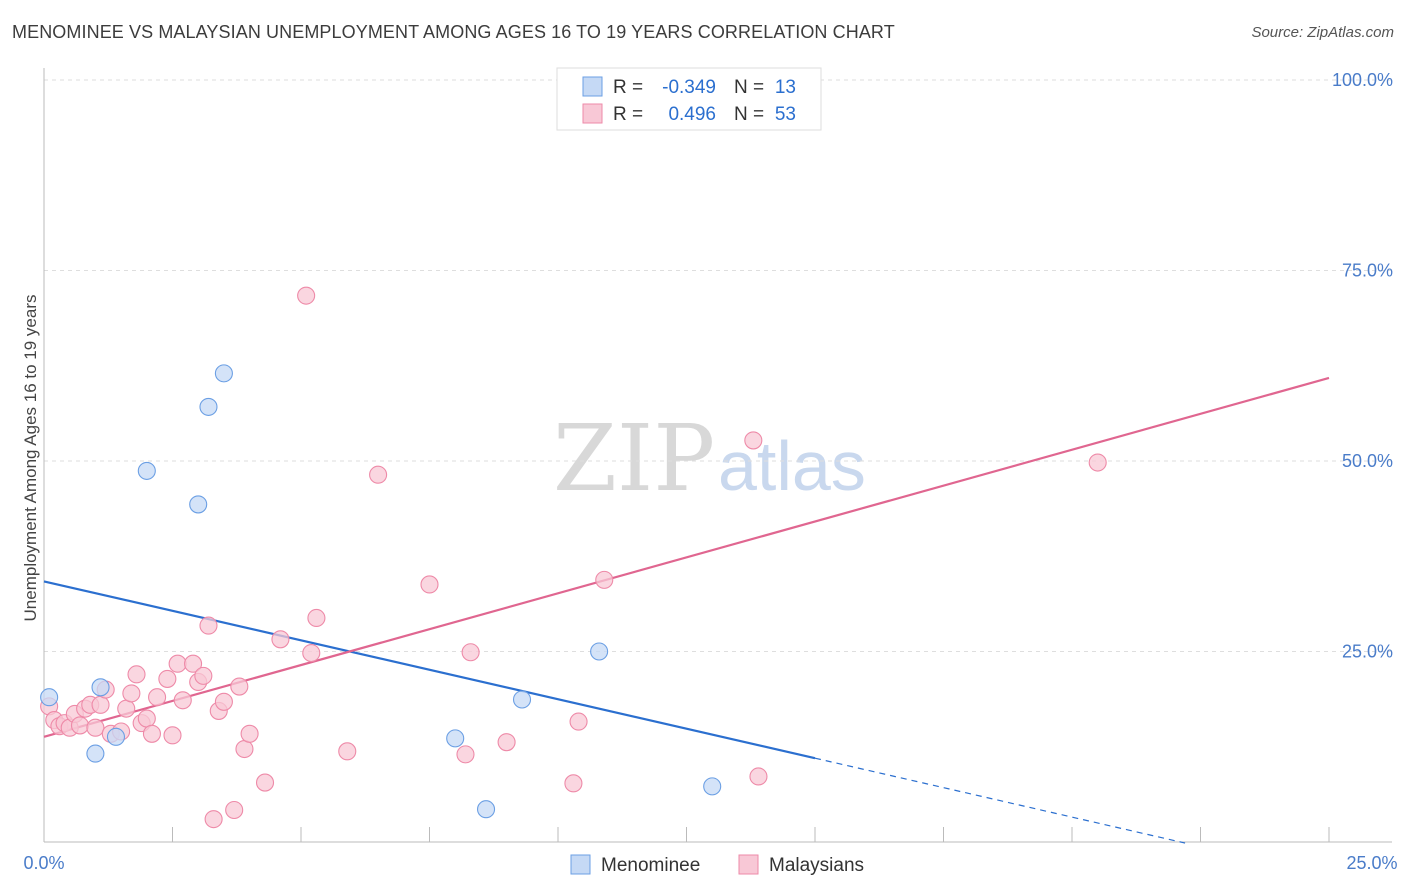 This screenshot has height=892, width=1406. What do you see at coordinates (749, 114) in the screenshot?
I see `stats-n-label-1: N =` at bounding box center [749, 114].